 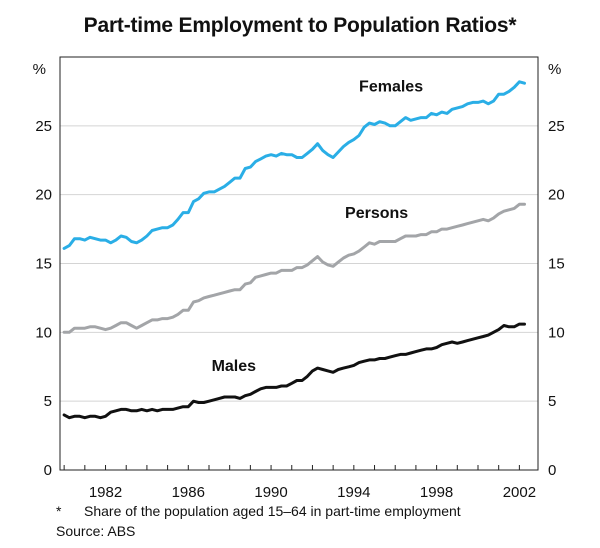 What do you see at coordinates (552, 401) in the screenshot?
I see `y-tick-right-5: 5` at bounding box center [552, 401].